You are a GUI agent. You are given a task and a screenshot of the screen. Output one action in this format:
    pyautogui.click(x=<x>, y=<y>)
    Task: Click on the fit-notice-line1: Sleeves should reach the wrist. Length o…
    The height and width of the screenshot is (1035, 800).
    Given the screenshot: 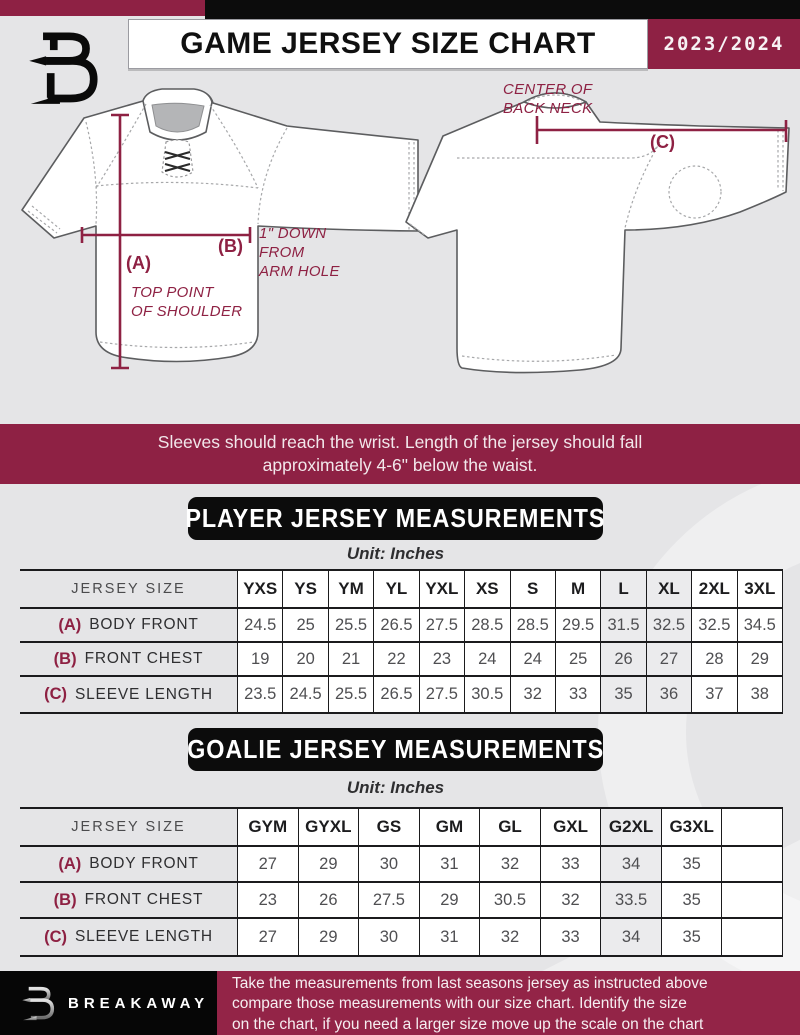 What is the action you would take?
    pyautogui.click(x=400, y=442)
    